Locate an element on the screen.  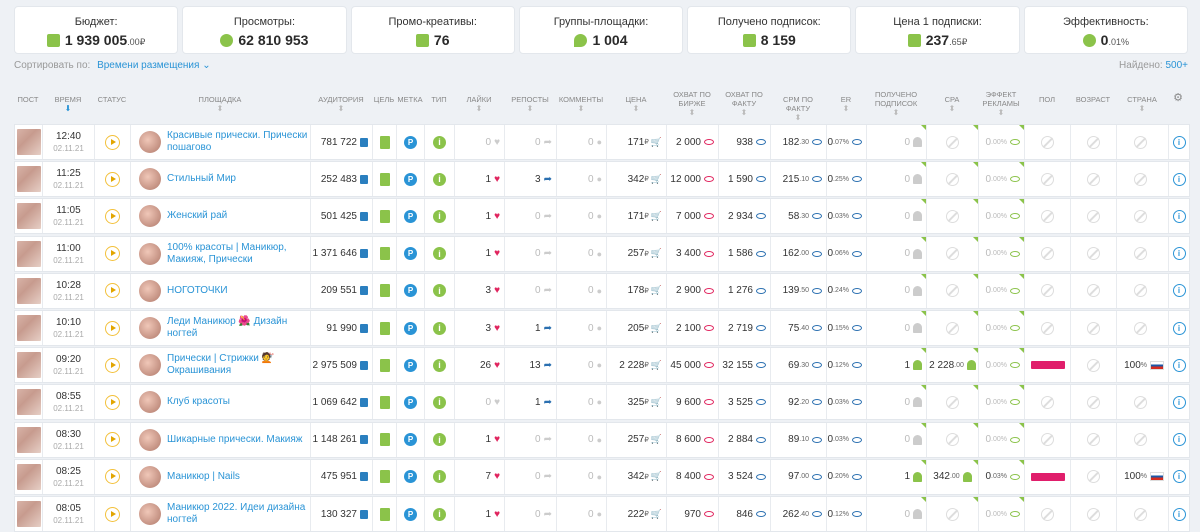
platform-name-link: Прически | Стрижки 💇 Окрашивания is located at coordinates (221, 365).